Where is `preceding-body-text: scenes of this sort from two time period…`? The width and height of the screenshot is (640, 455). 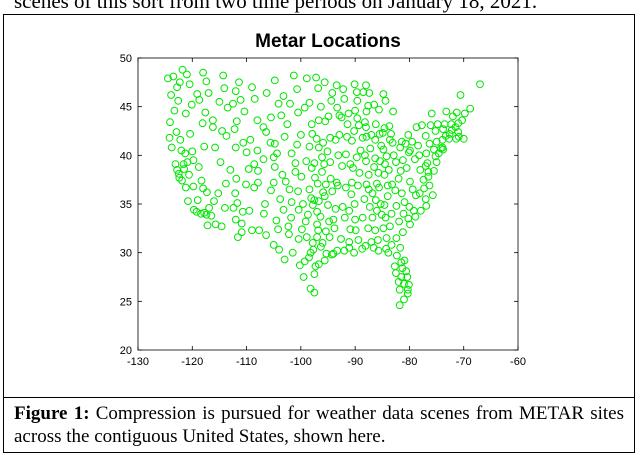 preceding-body-text: scenes of this sort from two time period… is located at coordinates (276, 6).